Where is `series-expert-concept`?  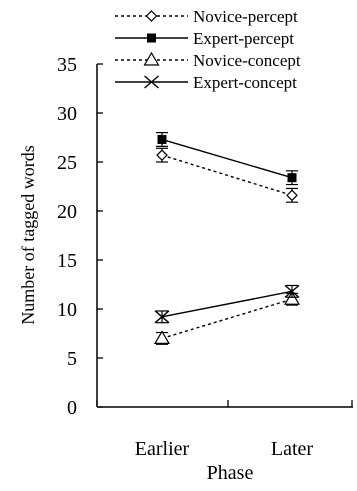 series-expert-concept is located at coordinates (227, 304).